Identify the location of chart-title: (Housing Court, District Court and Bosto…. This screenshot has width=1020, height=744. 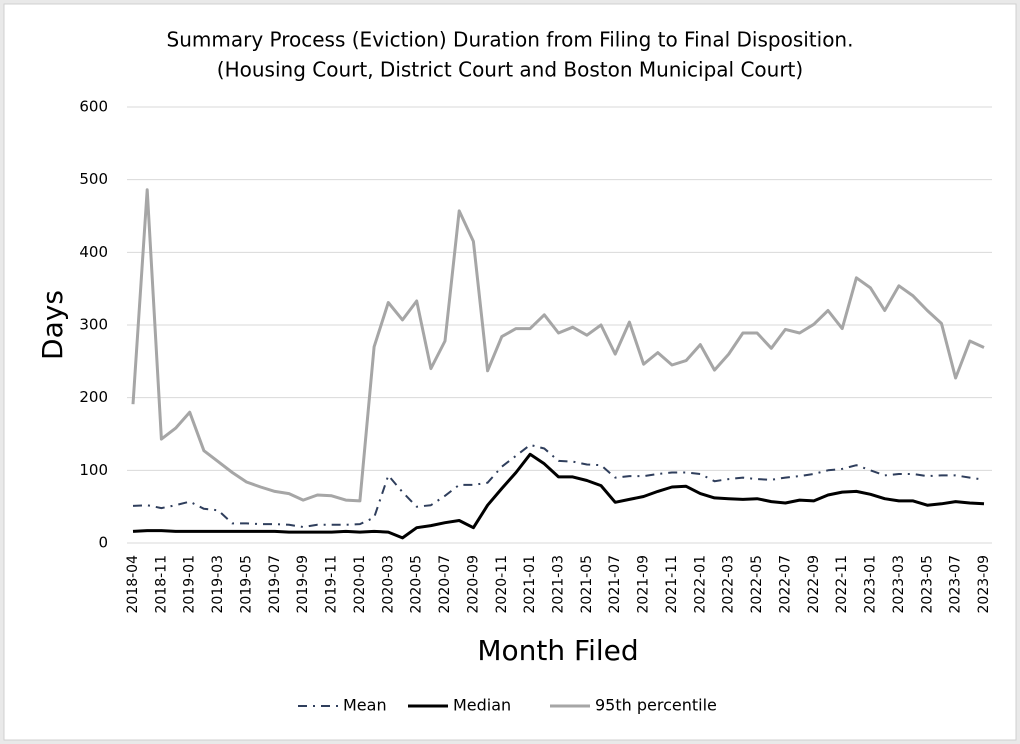
(510, 70).